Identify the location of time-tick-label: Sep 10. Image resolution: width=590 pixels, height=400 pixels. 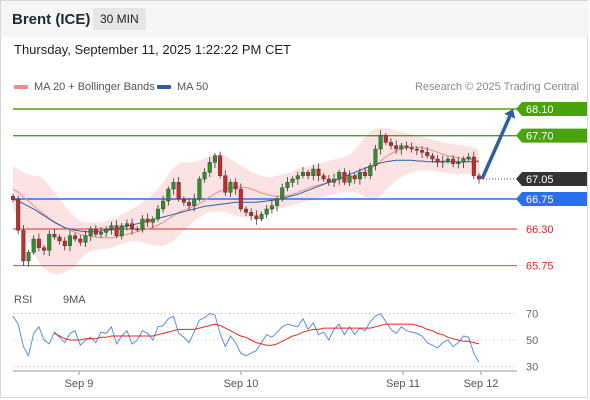
(241, 384).